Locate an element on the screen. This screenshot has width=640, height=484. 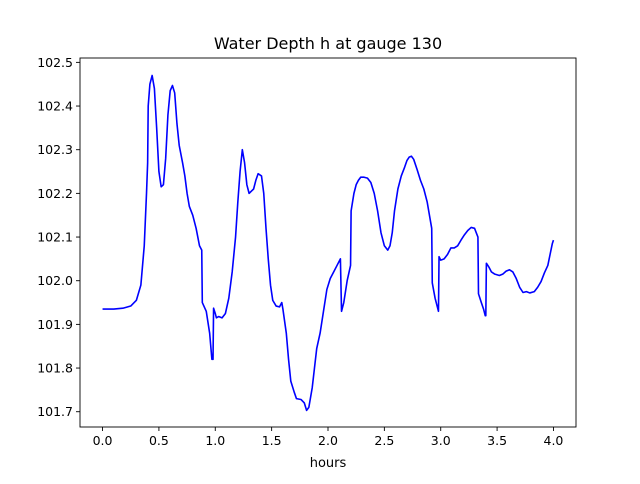
y-tick-label: 101.7 is located at coordinates (55, 411).